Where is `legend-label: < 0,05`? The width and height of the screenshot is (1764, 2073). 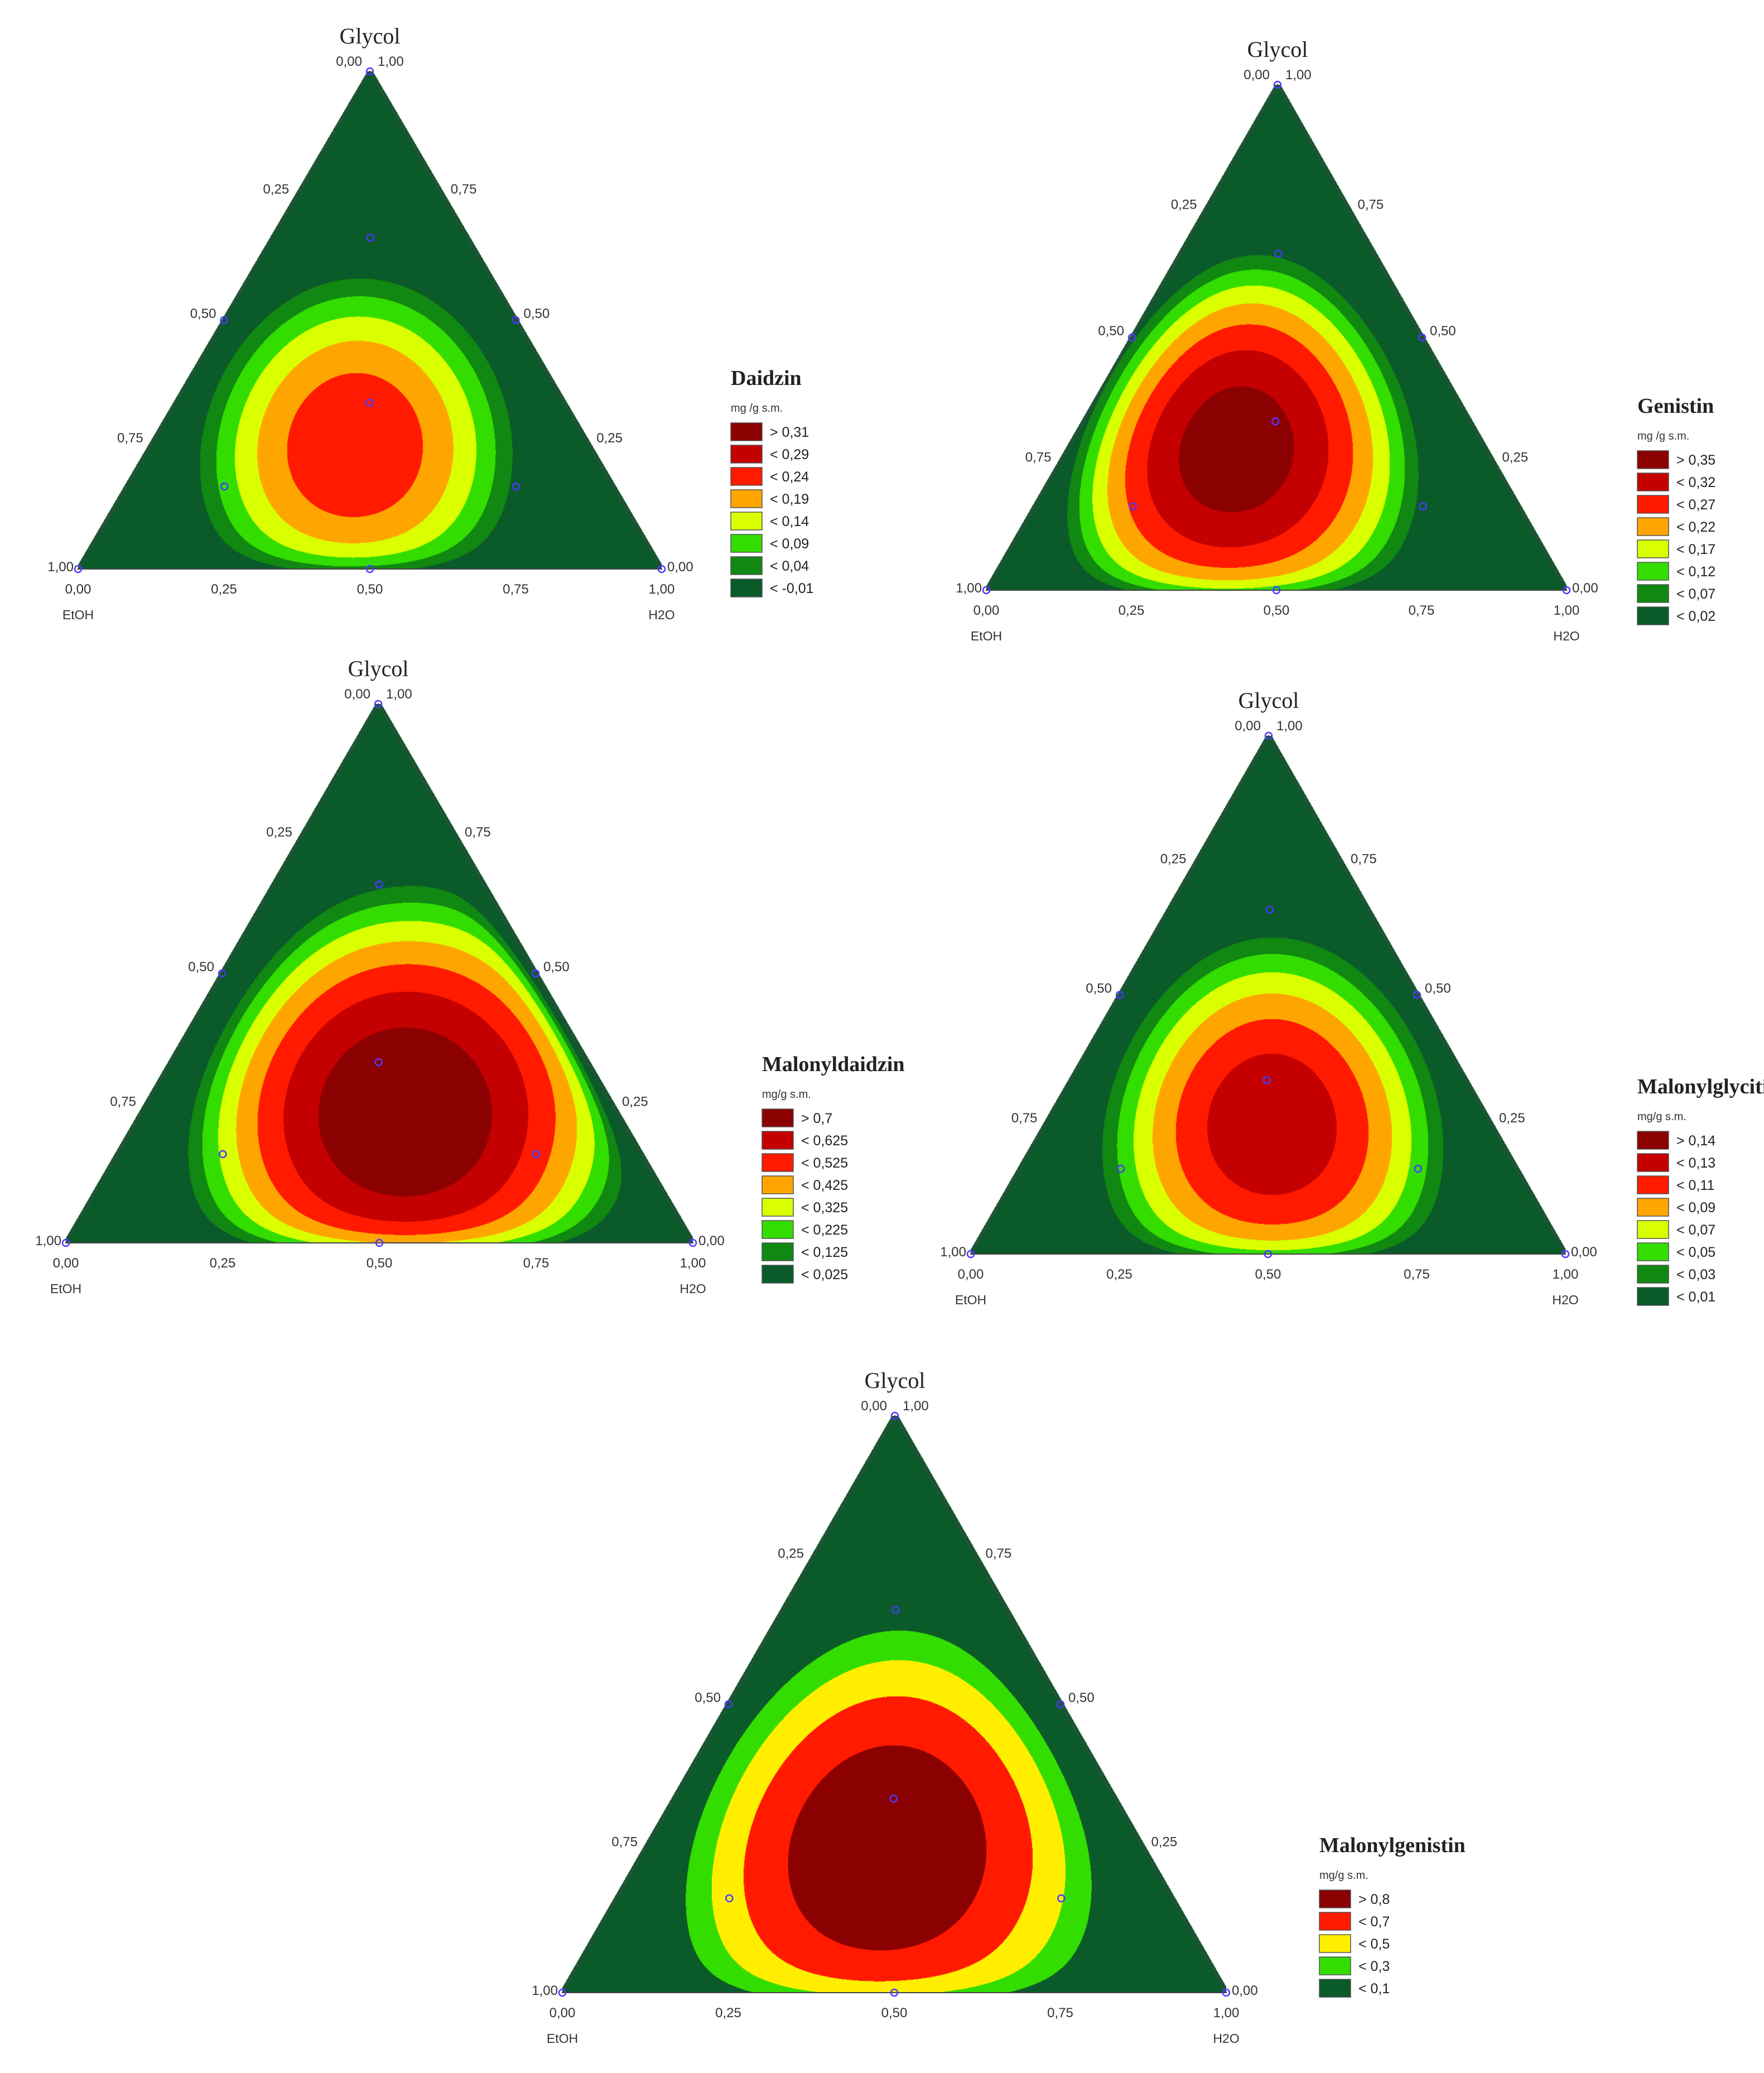 legend-label: < 0,05 is located at coordinates (1696, 1253).